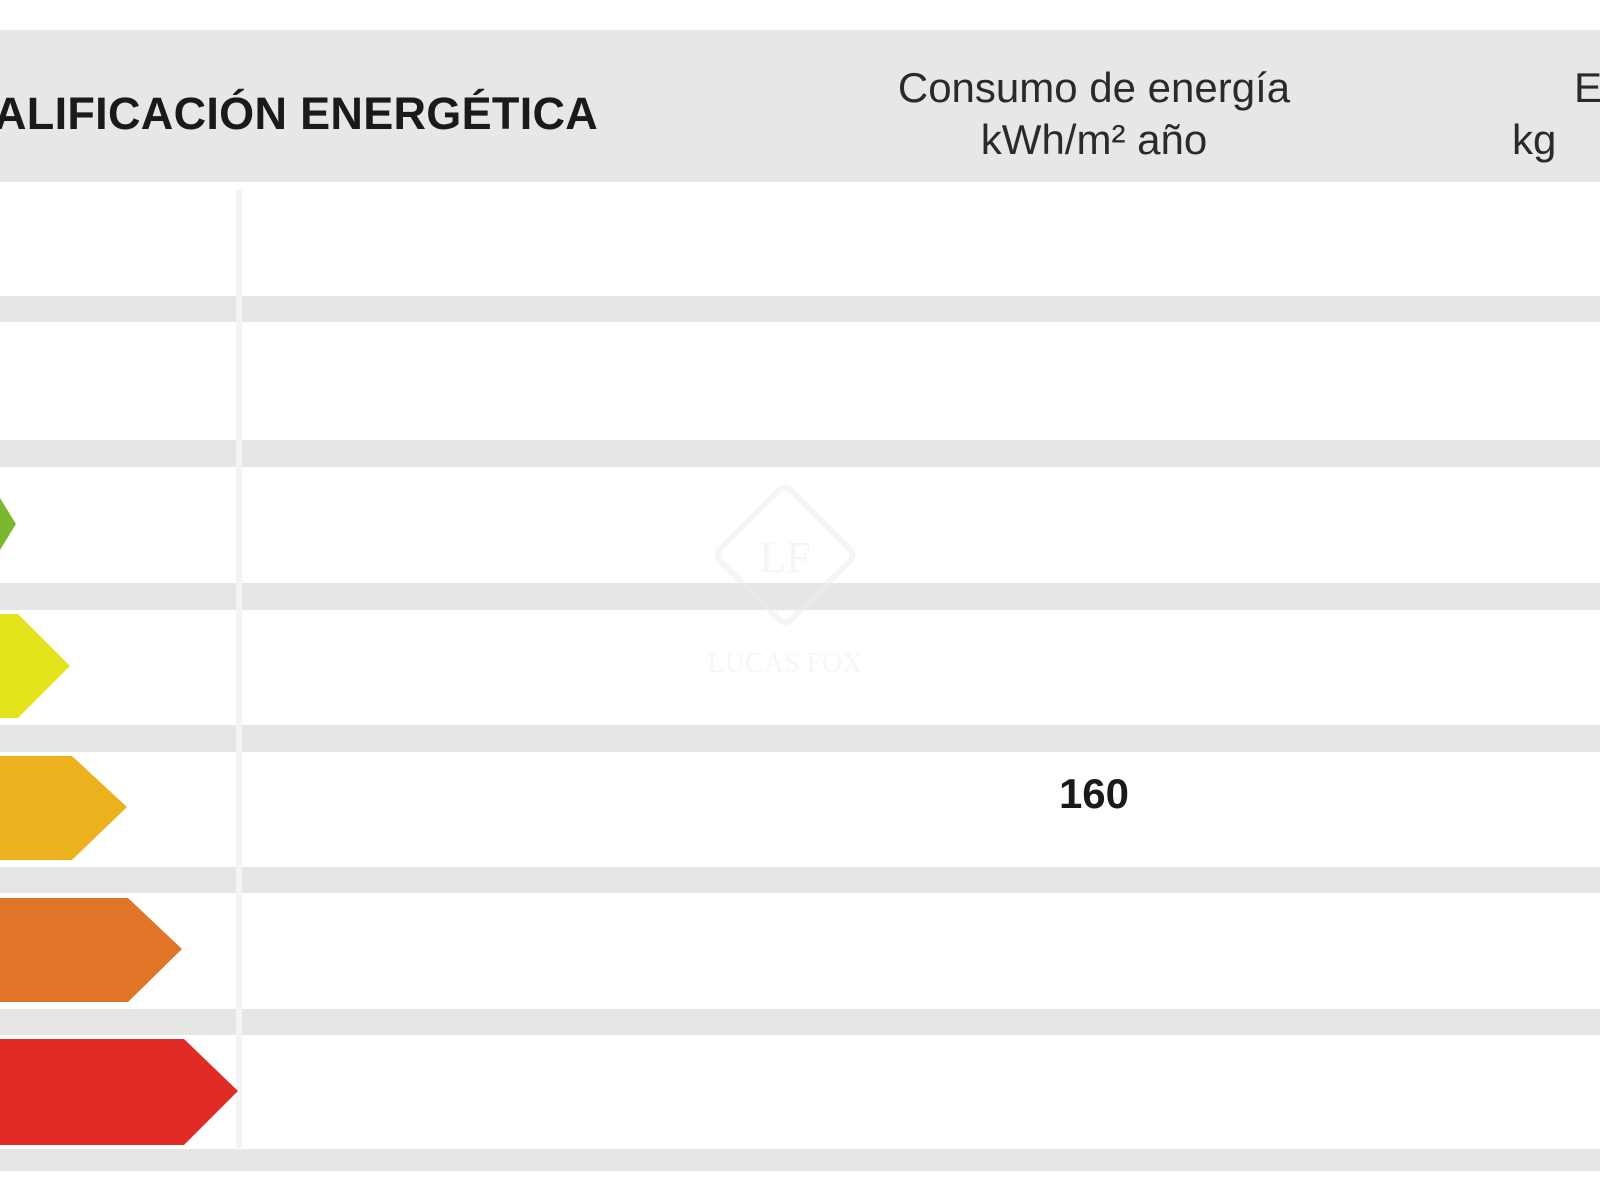  I want to click on consumption-header: Consumo de energía kWh/m² año, so click(1094, 114).